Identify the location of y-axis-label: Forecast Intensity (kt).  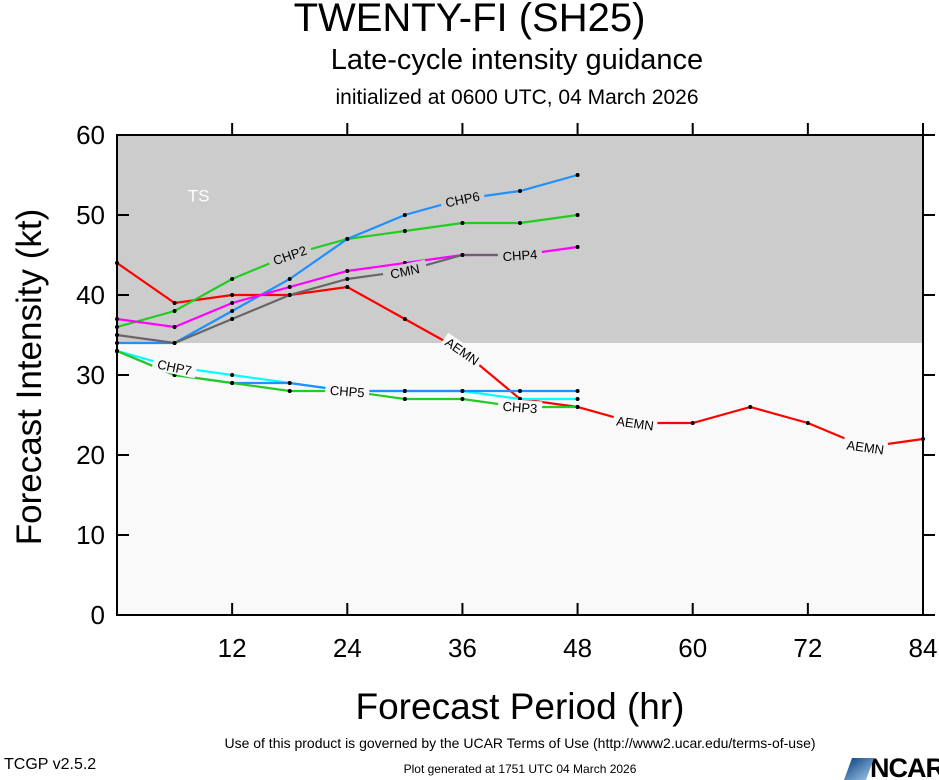
(29, 377).